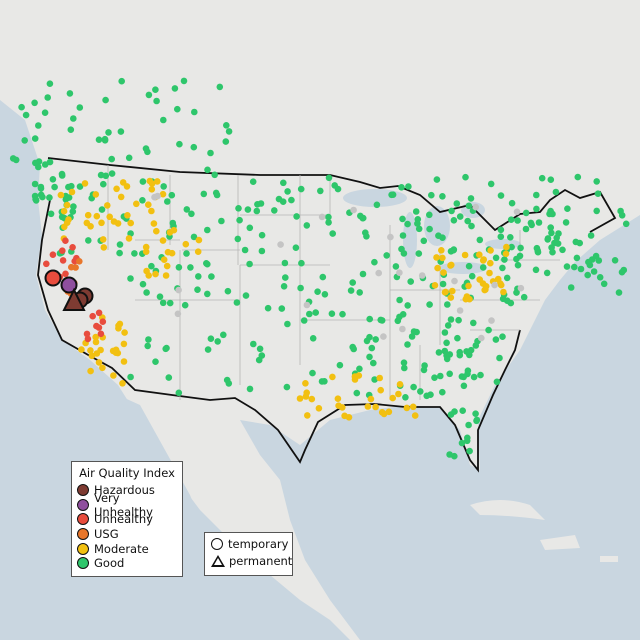 The height and width of the screenshot is (640, 640). I want to click on legend-label: Moderate, so click(121, 548).